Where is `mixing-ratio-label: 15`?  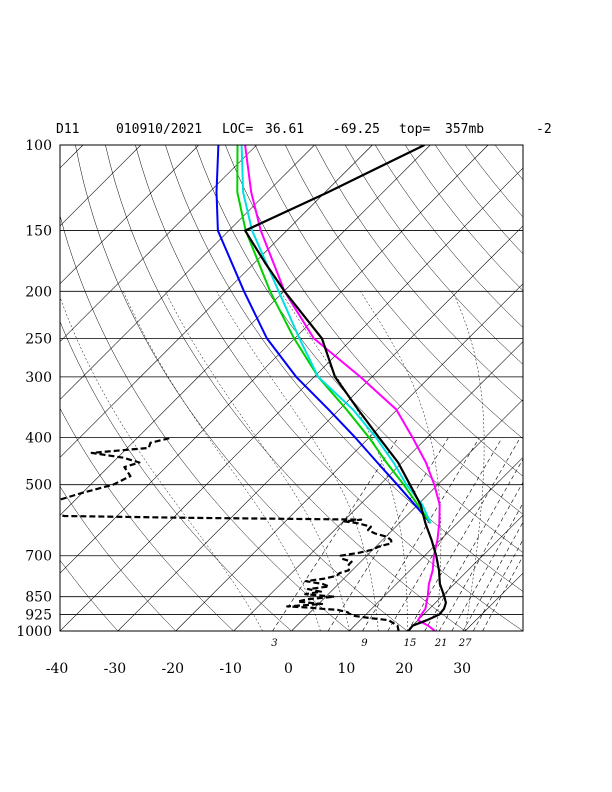
mixing-ratio-label: 15 is located at coordinates (410, 643).